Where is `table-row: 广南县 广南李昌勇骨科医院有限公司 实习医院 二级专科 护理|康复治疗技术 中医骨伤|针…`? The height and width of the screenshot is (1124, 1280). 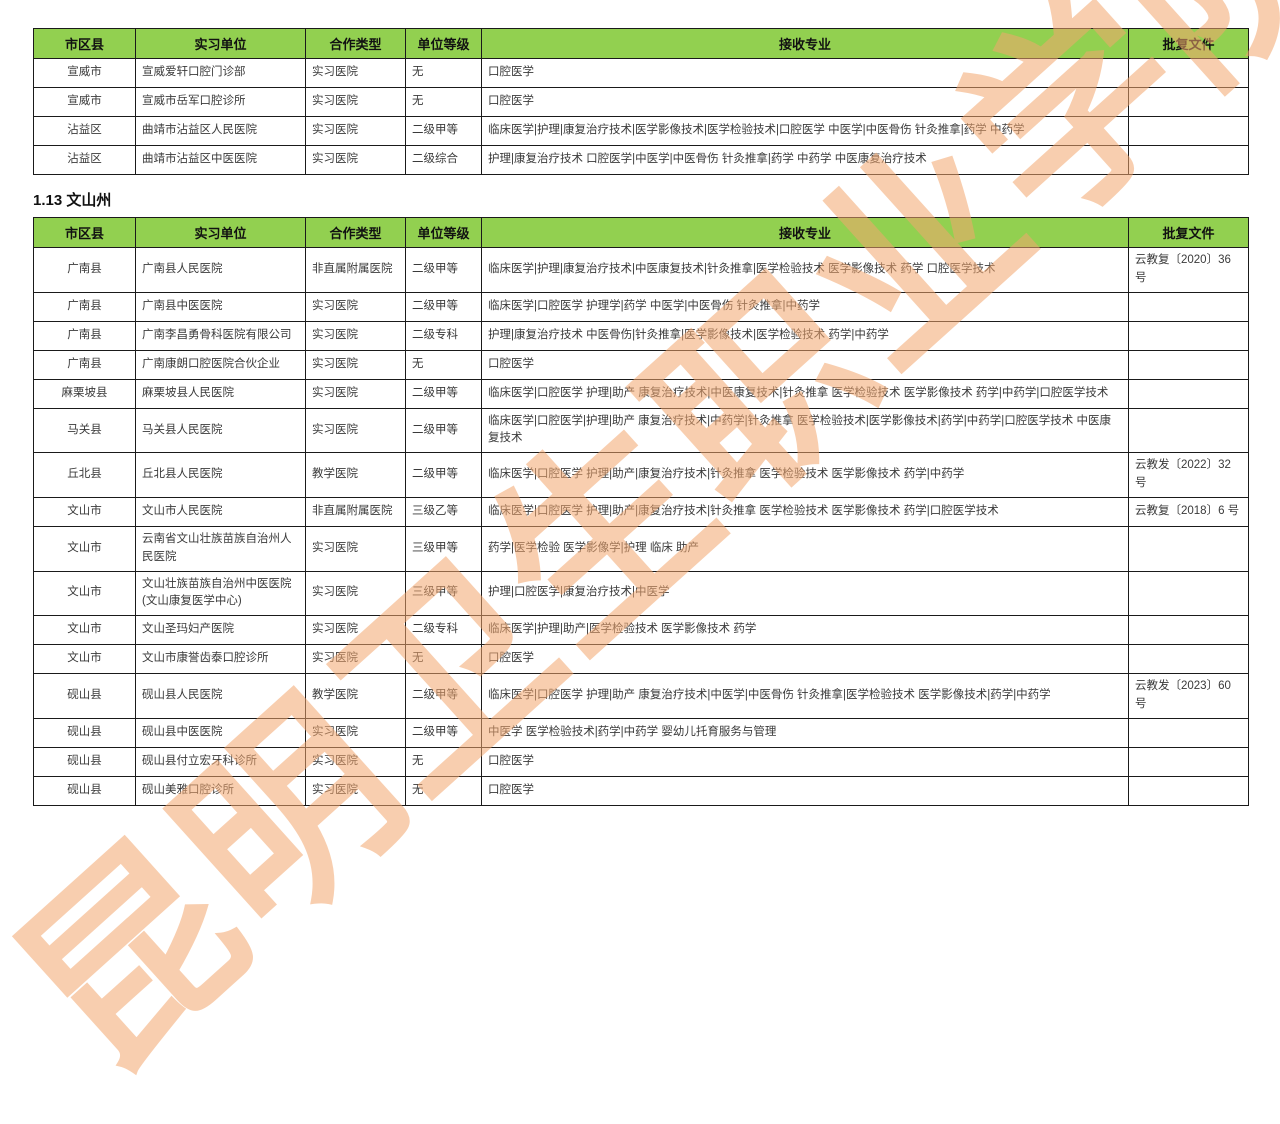 table-row: 广南县 广南李昌勇骨科医院有限公司 实习医院 二级专科 护理|康复治疗技术 中医骨伤|针… is located at coordinates (641, 335).